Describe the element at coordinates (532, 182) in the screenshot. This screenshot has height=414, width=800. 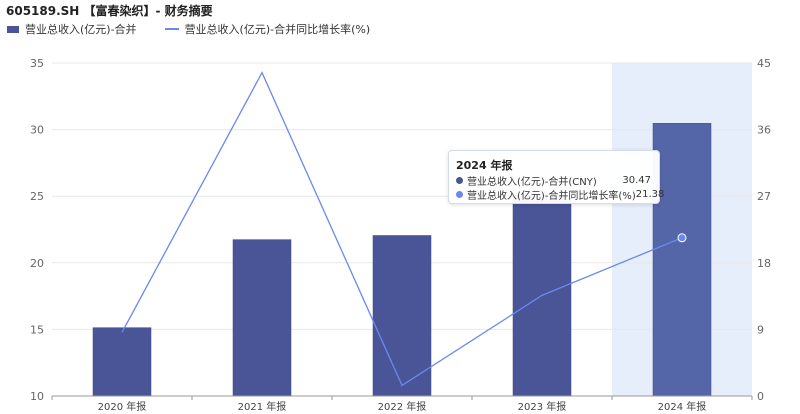
I see `tooltip-label-revenue: 营业总收入(亿元)-合并(CNY)` at that location.